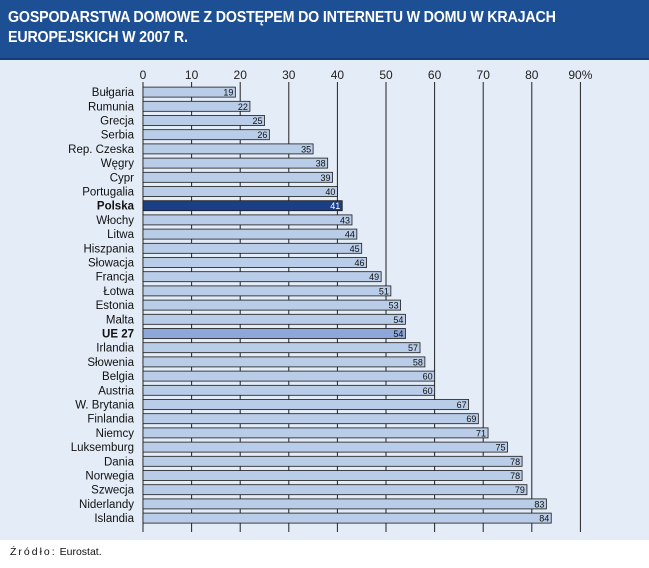 The height and width of the screenshot is (568, 649). Describe the element at coordinates (116, 207) in the screenshot. I see `category-label: Polska` at that location.